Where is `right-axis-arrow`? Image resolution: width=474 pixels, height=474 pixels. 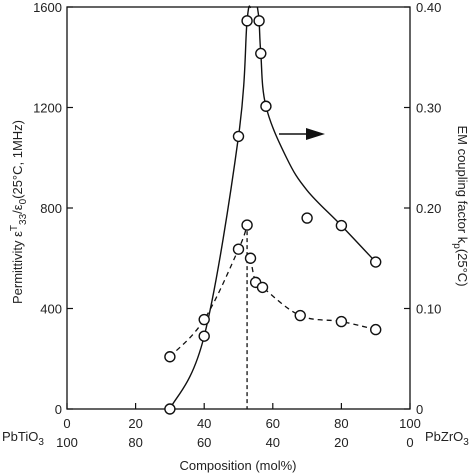 right-axis-arrow is located at coordinates (302, 134).